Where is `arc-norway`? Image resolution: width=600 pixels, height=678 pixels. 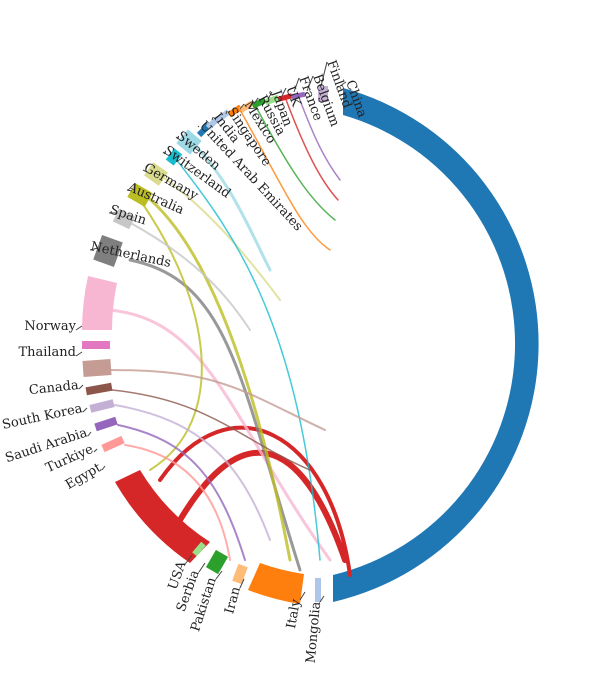 arc-norway is located at coordinates (99, 303).